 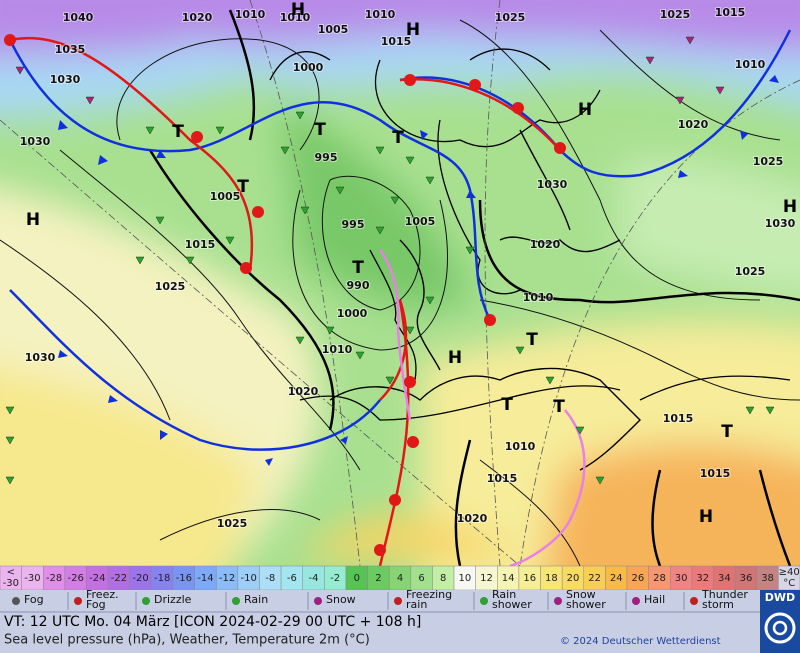 I want to click on isobar-label: 1040, so click(x=78, y=17).